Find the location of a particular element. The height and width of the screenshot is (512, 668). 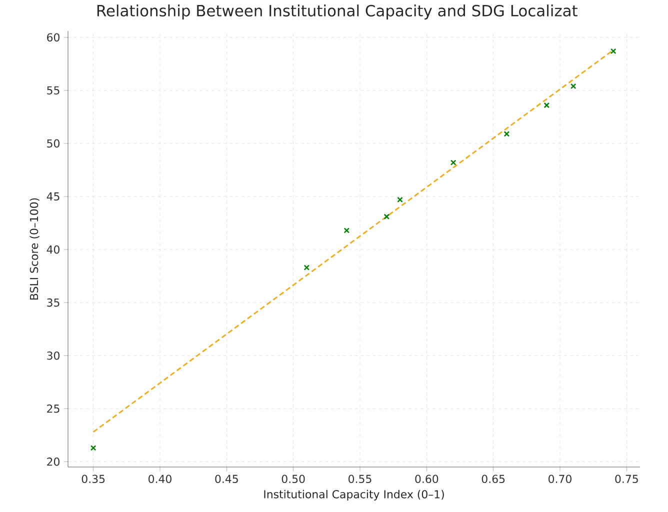

y-tick-label: 55 is located at coordinates (53, 90).